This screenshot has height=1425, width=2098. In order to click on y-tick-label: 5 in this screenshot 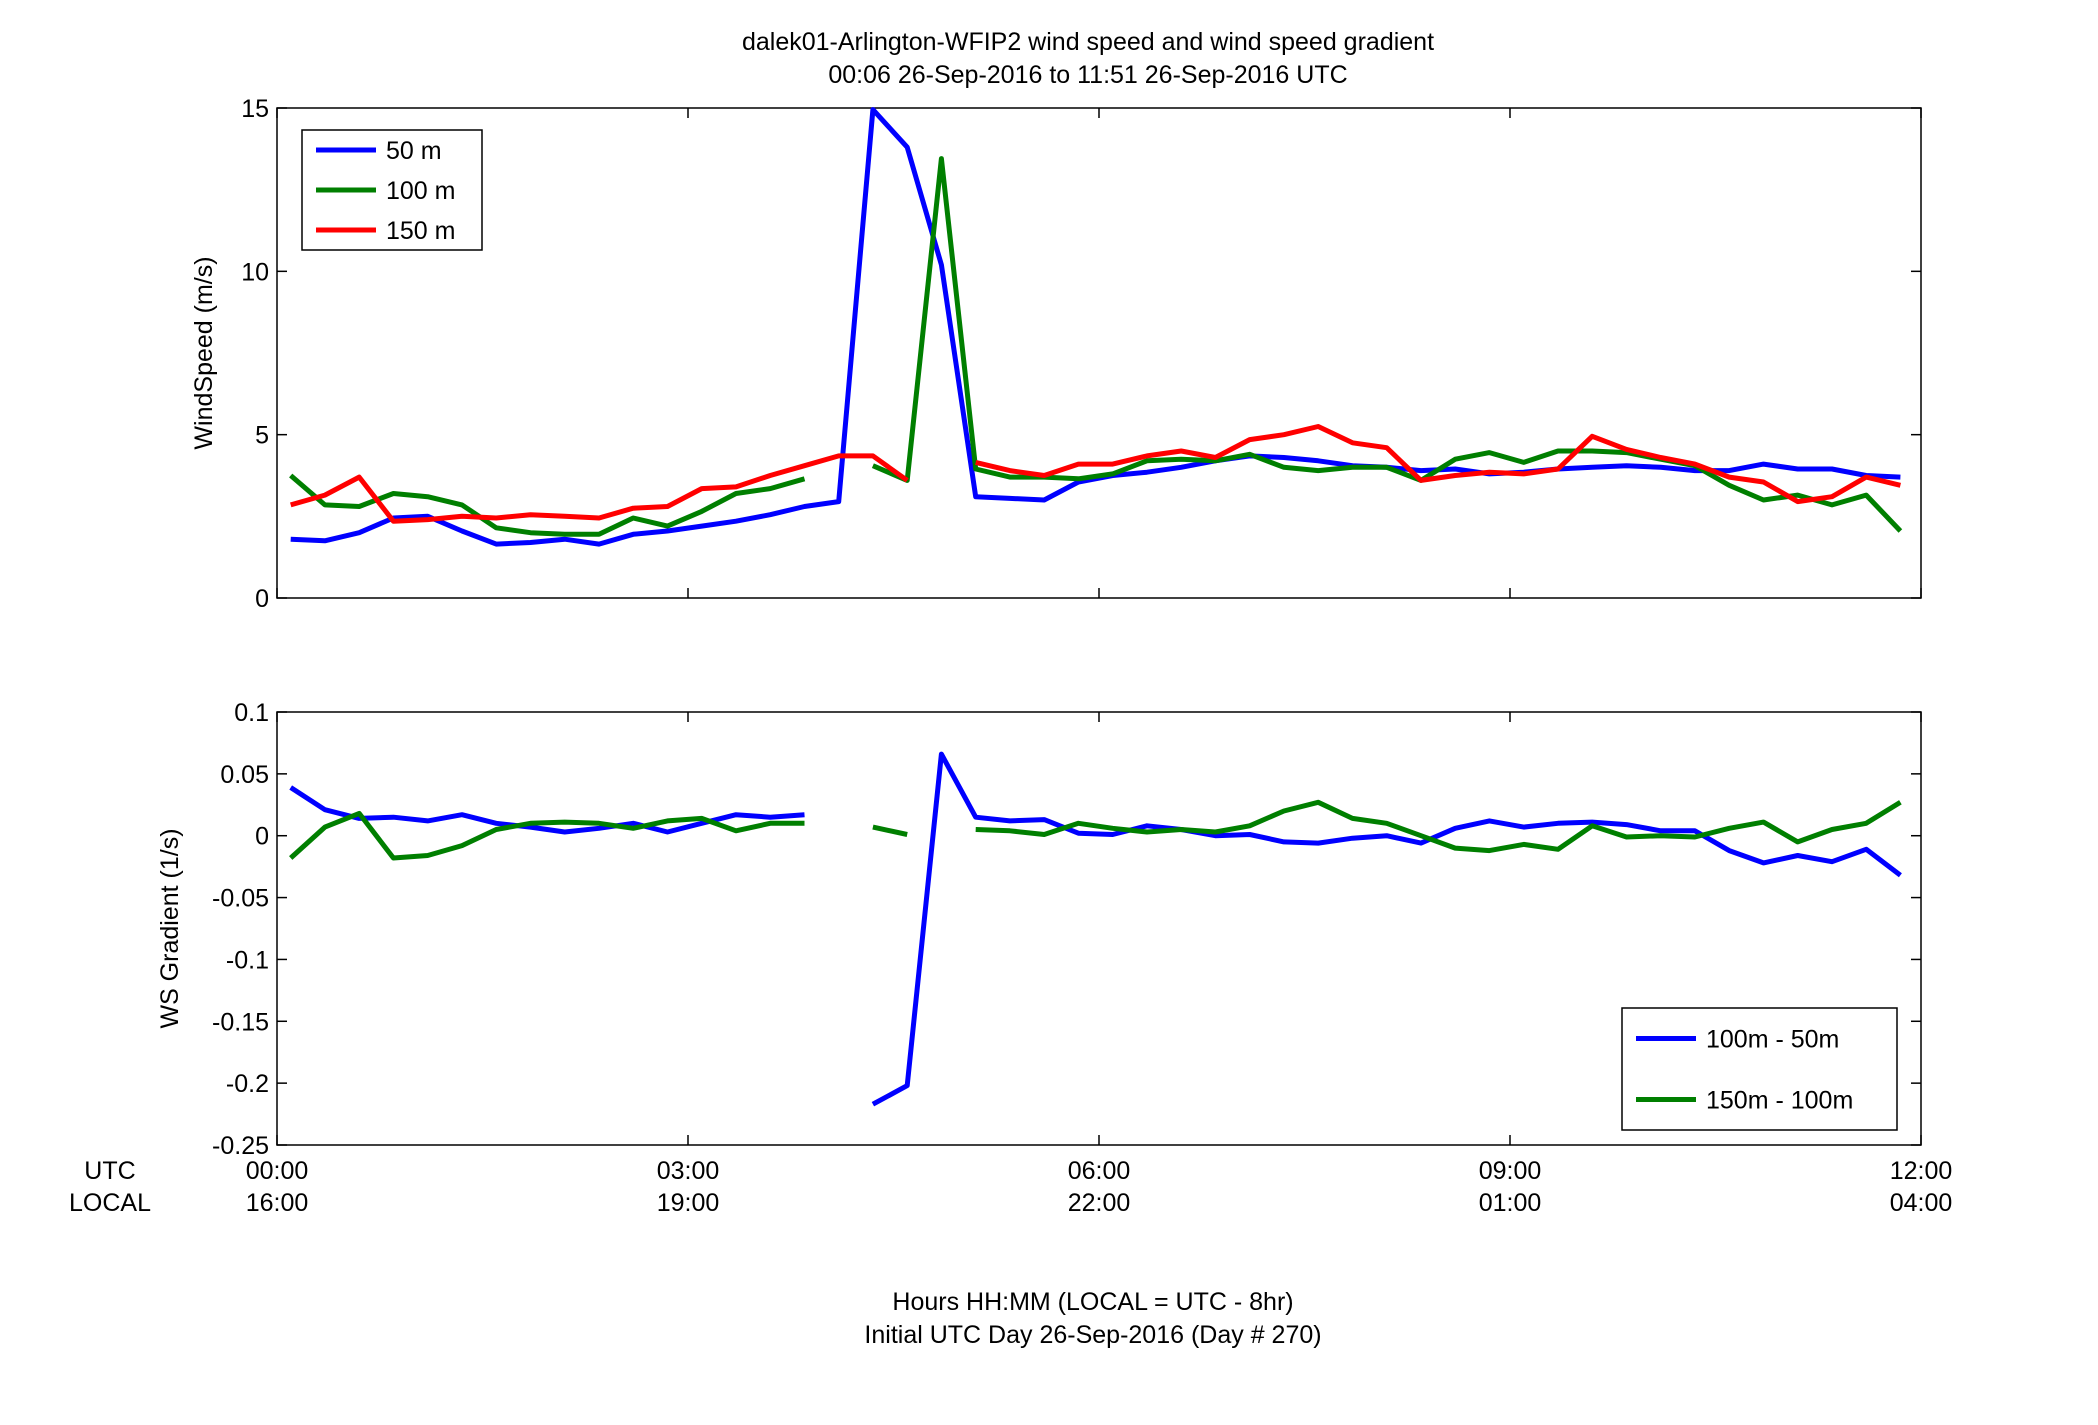, I will do `click(262, 436)`.